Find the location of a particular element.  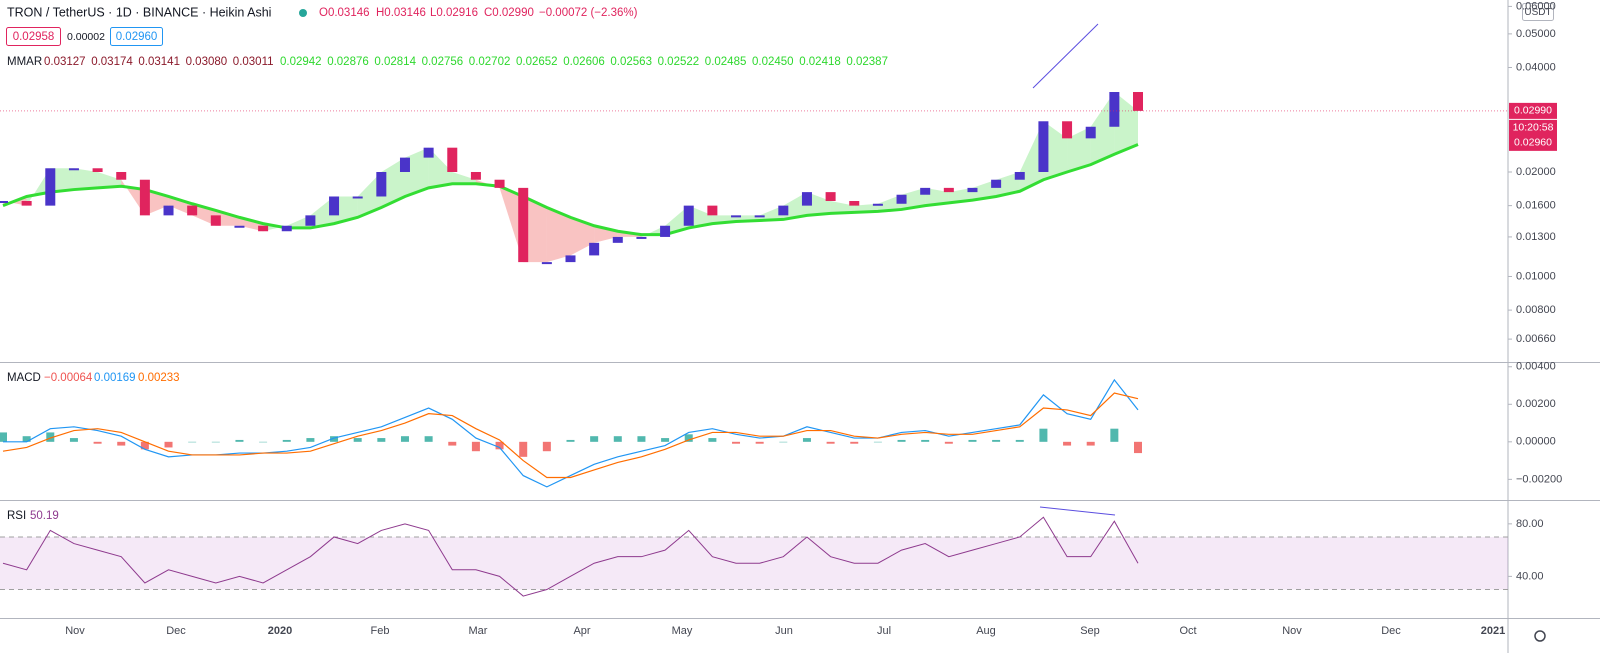

macd-value: 0.00169 is located at coordinates (115, 378).